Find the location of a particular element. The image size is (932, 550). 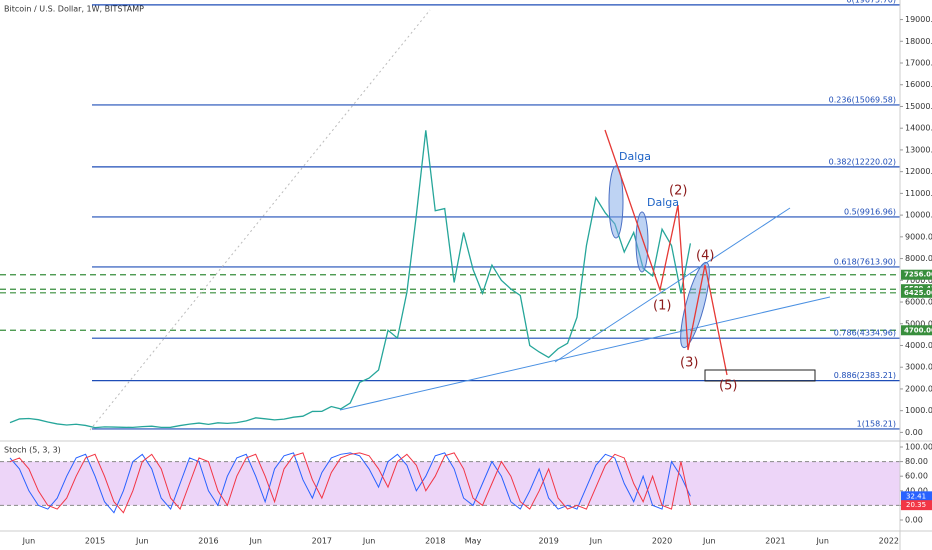

x-tick-label: 2022 is located at coordinates (889, 541).